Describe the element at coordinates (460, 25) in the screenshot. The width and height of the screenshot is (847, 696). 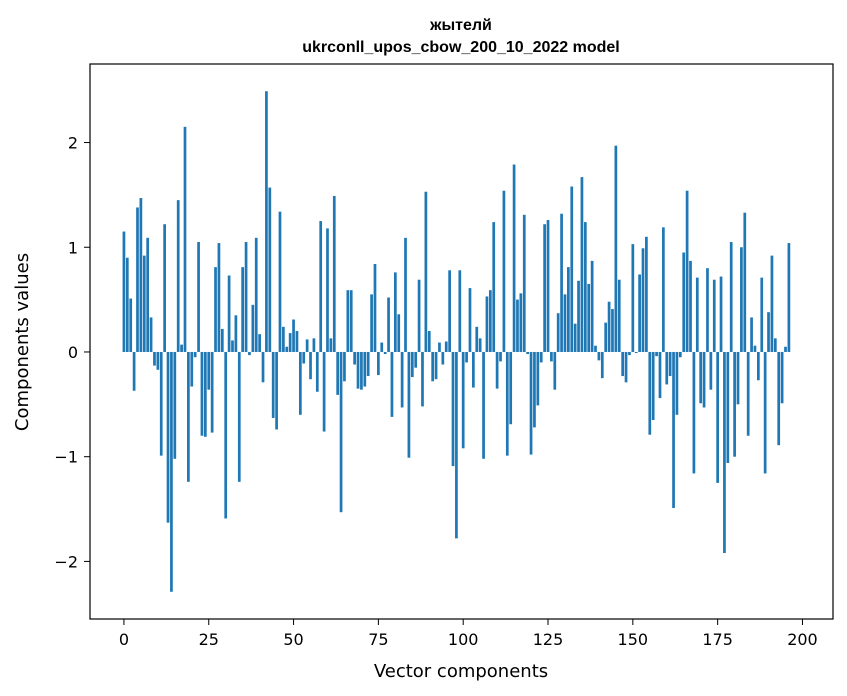
I see `chart-title: жытелй` at that location.